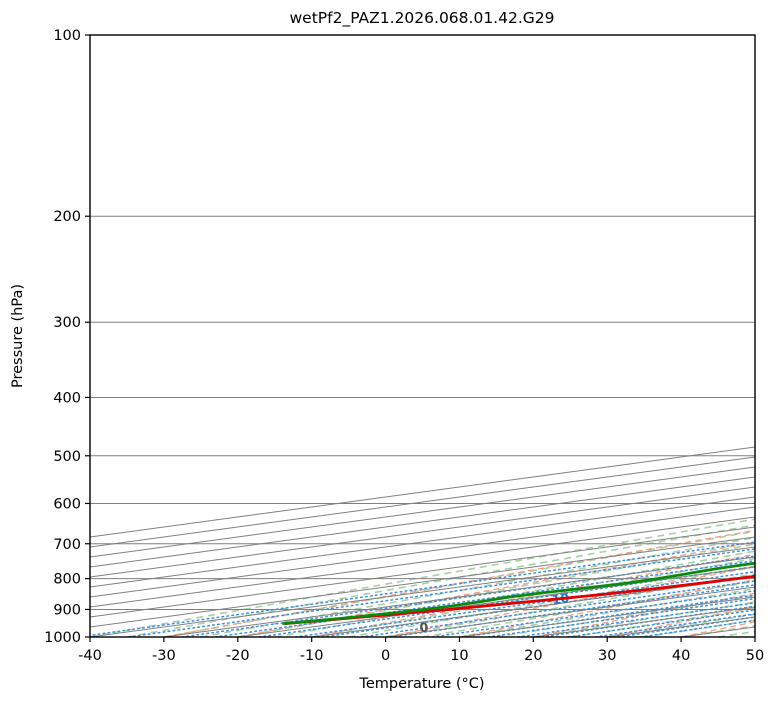 The width and height of the screenshot is (775, 708). What do you see at coordinates (67, 337) in the screenshot?
I see `y-axis-tick-group: 100 200 300 400 500 600 700 800 900 1000` at bounding box center [67, 337].